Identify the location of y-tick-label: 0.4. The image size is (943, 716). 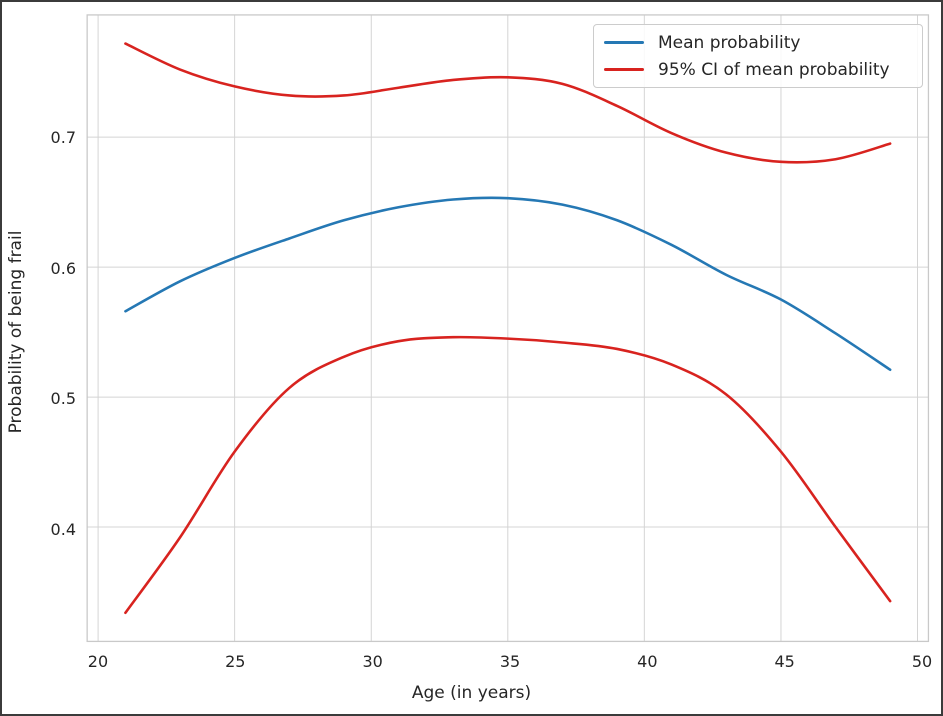
(63, 529).